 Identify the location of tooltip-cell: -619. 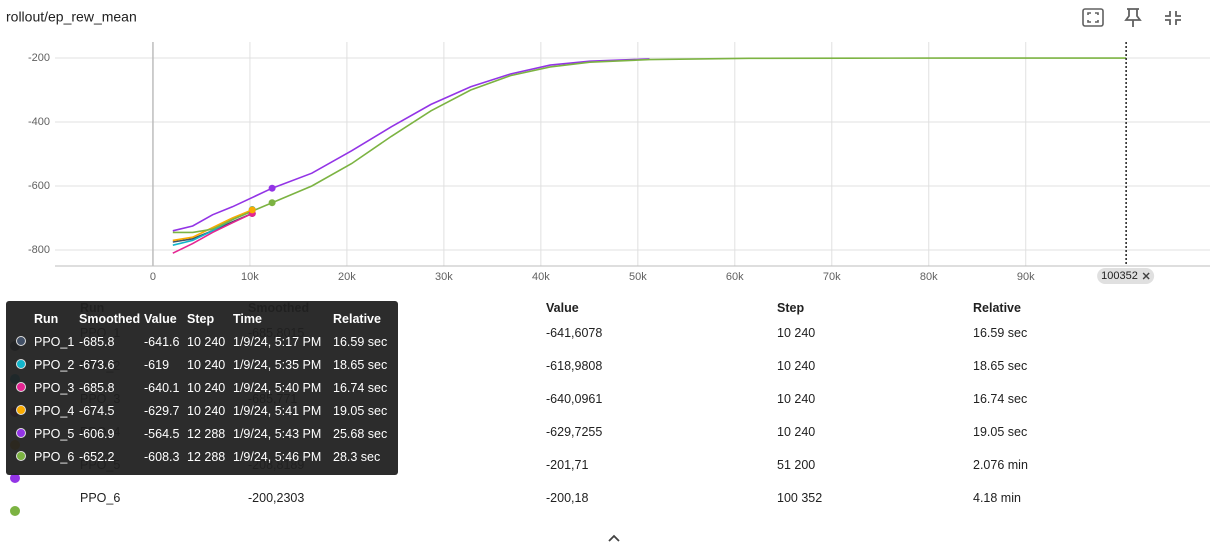
(157, 365).